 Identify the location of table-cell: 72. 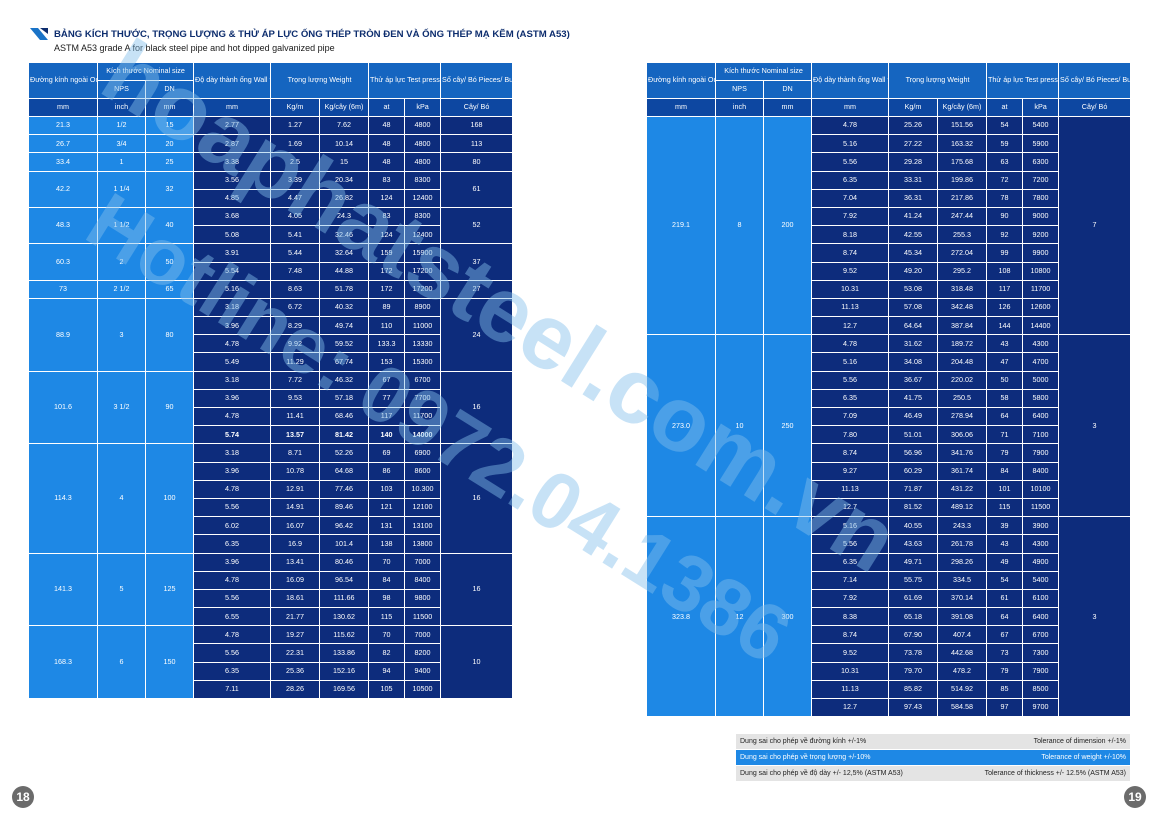
(1005, 180).